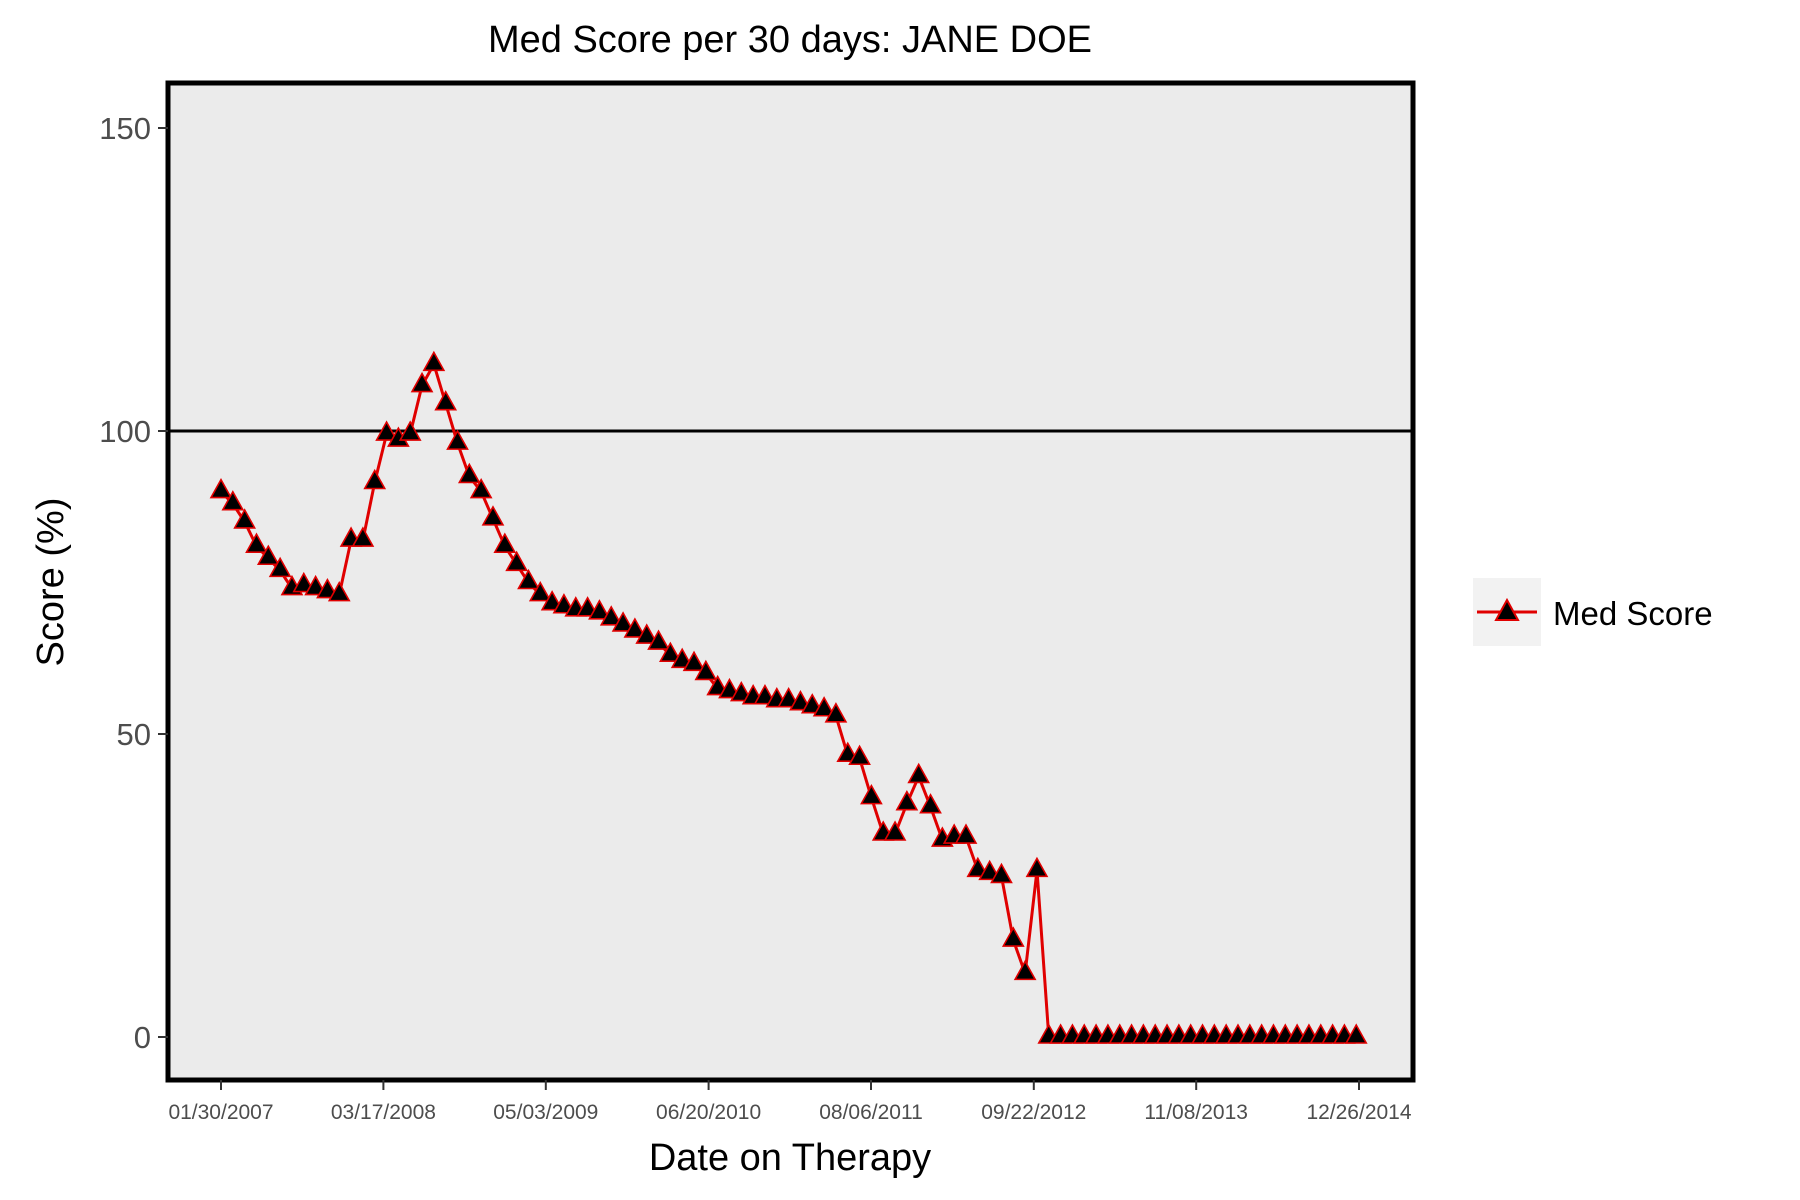 The image size is (1800, 1200). What do you see at coordinates (1358, 1112) in the screenshot?
I see `x-tick-label: 12/26/2014` at bounding box center [1358, 1112].